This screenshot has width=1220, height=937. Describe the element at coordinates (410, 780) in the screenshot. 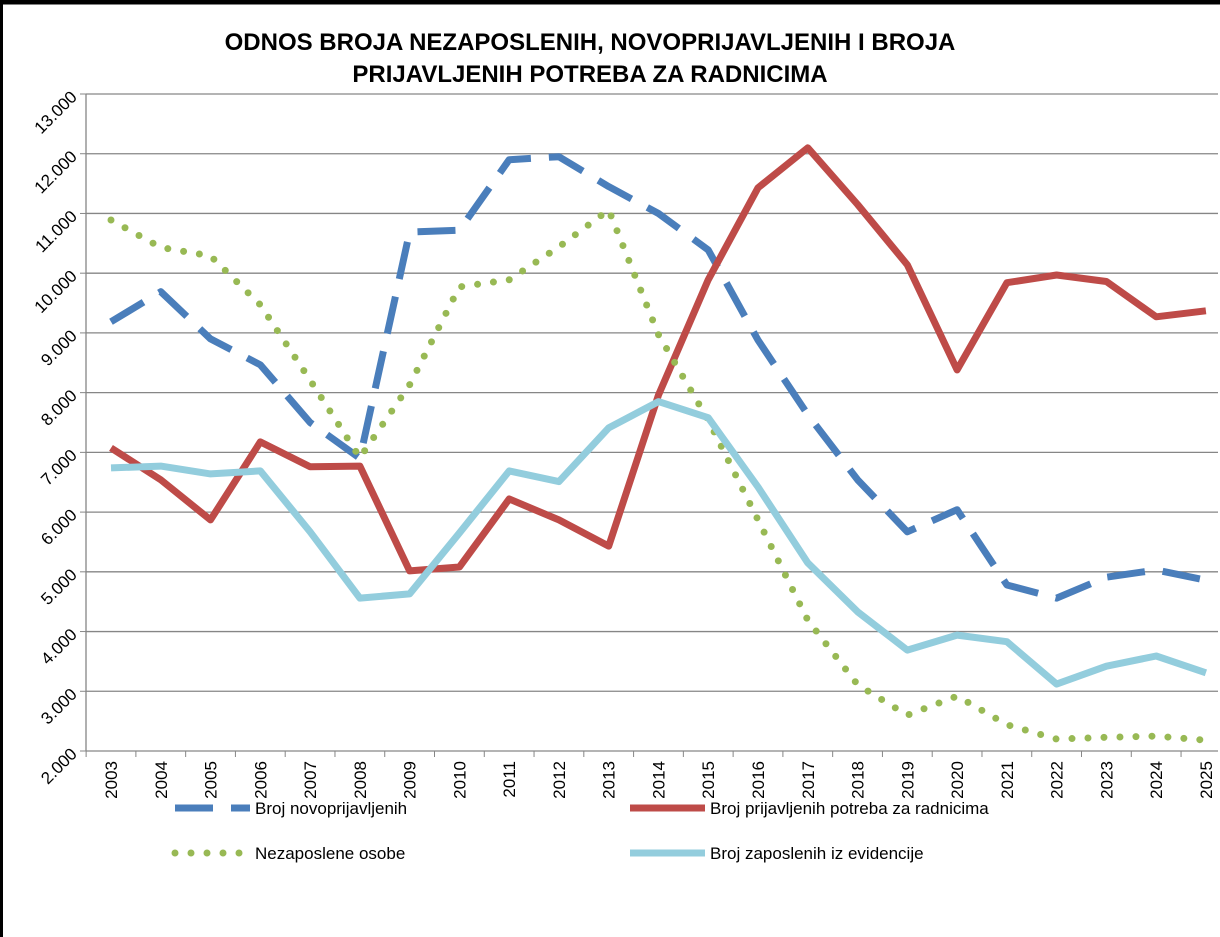

I see `x-tick-label: 2009` at that location.